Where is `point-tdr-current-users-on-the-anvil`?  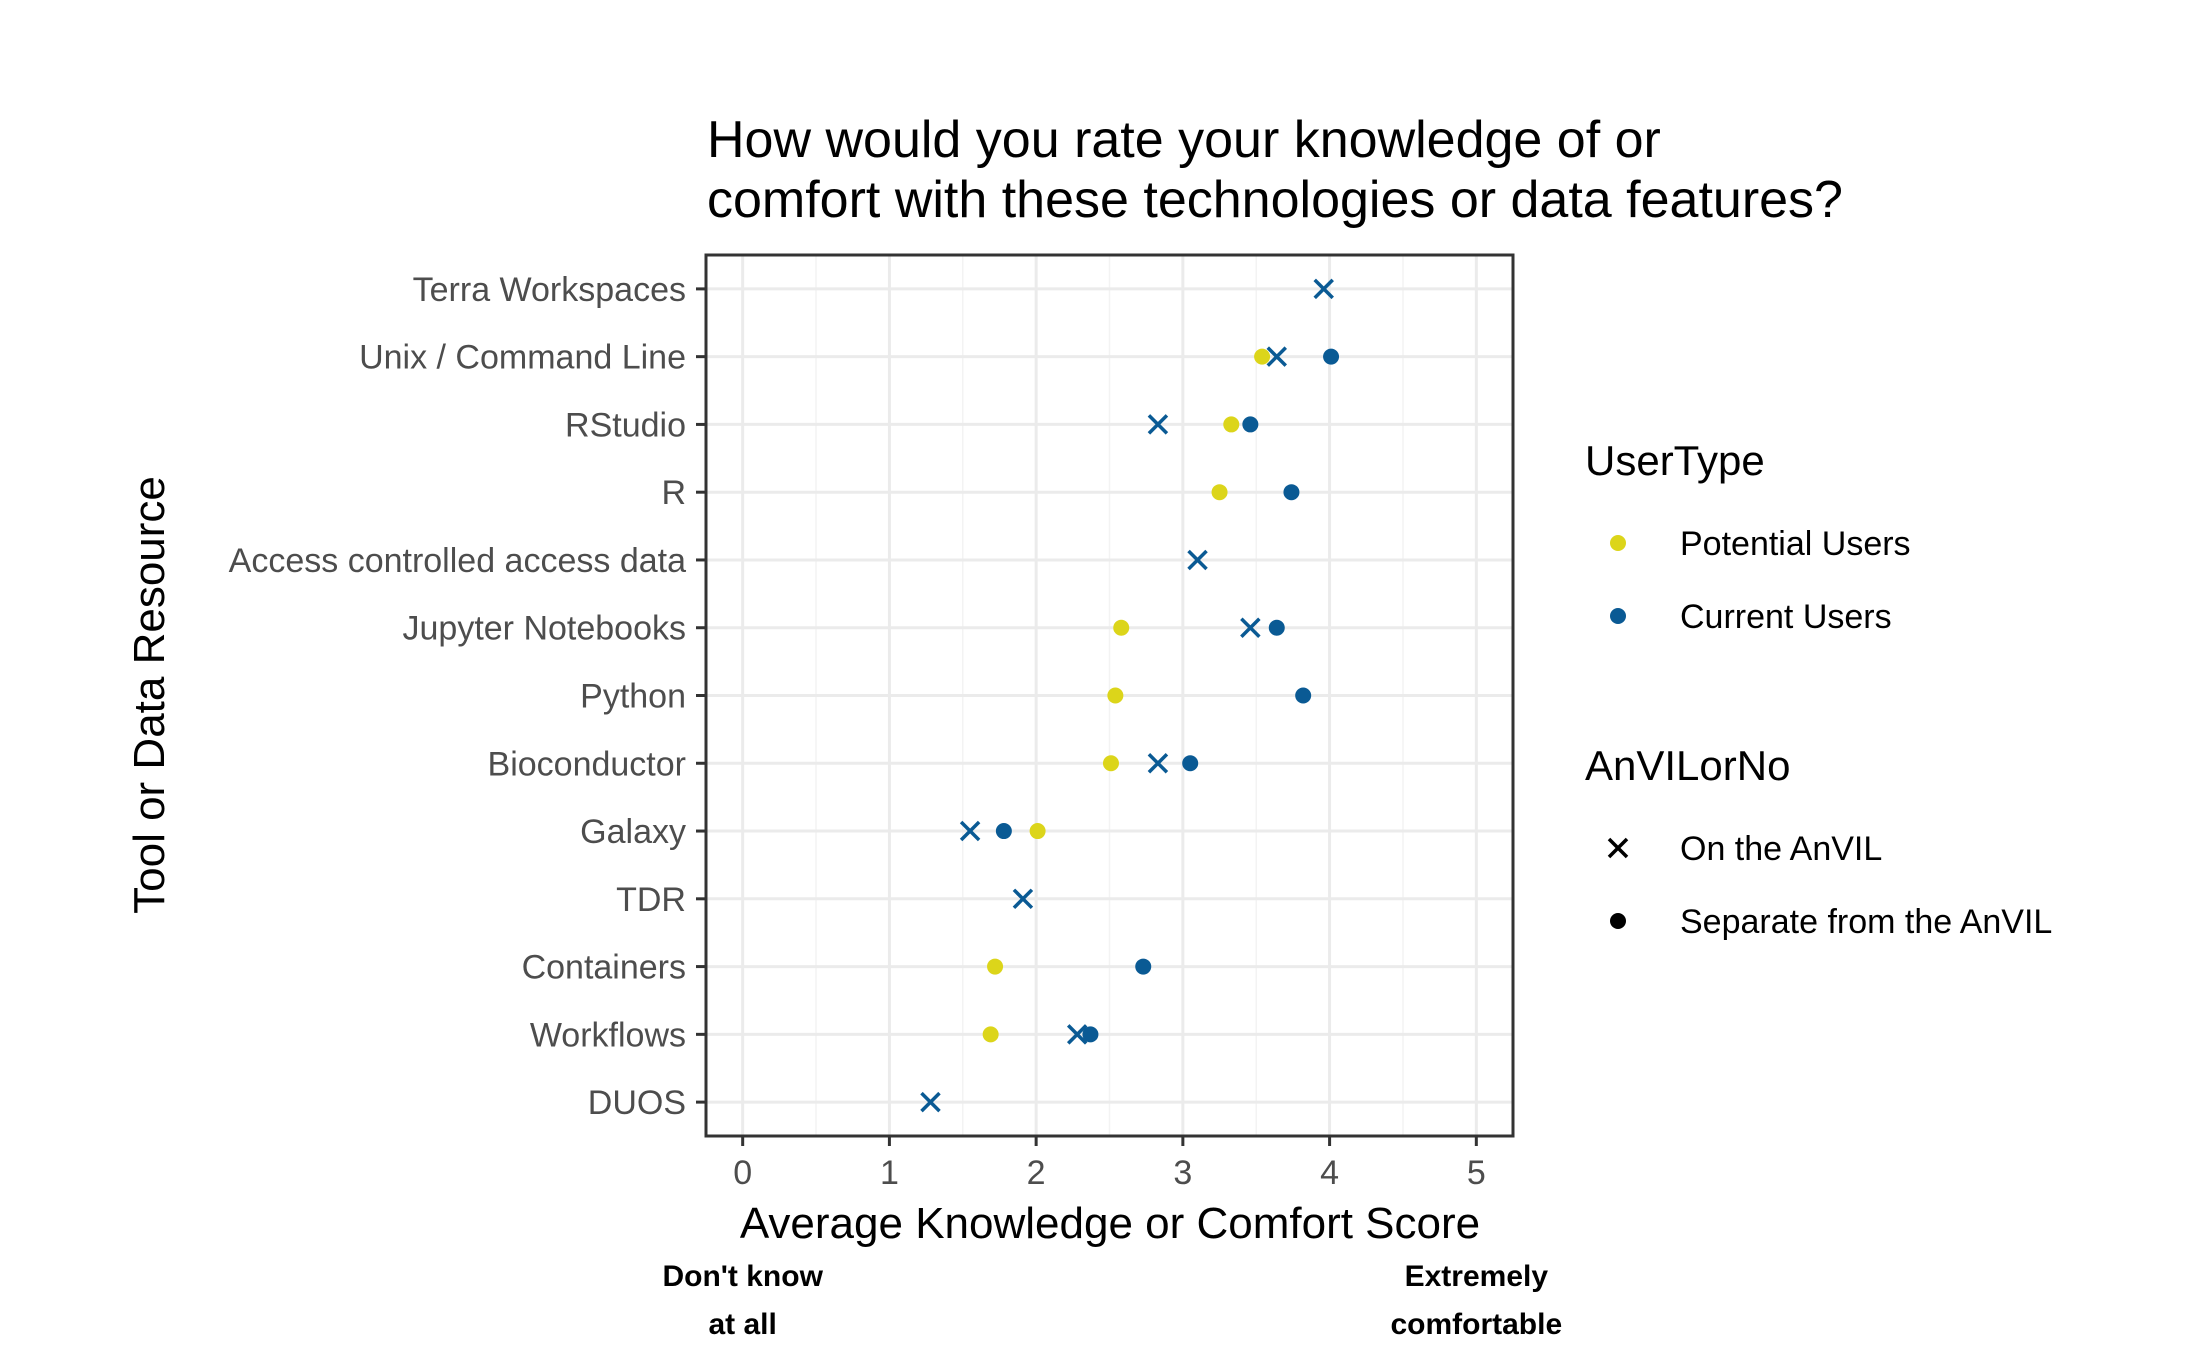 point-tdr-current-users-on-the-anvil is located at coordinates (1023, 899).